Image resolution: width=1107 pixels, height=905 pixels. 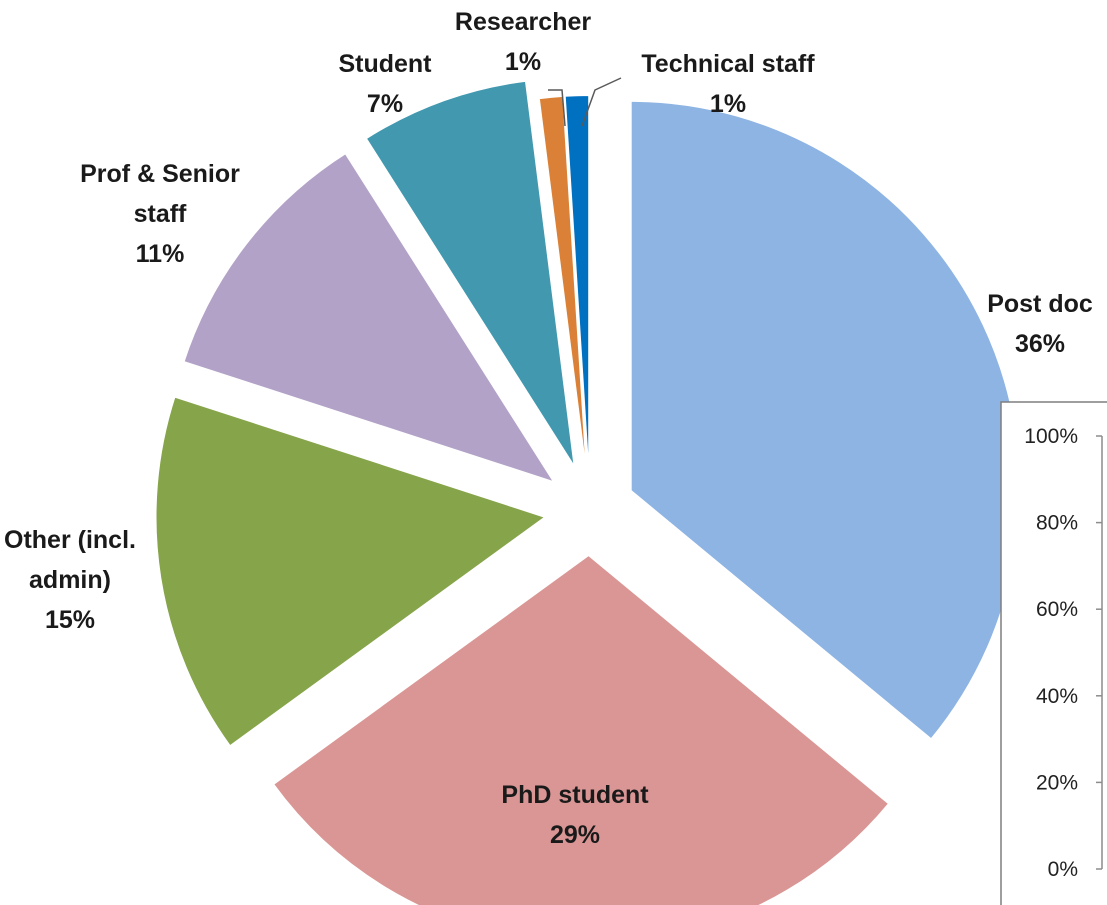 What do you see at coordinates (1040, 324) in the screenshot?
I see `slice-label-post-doc: Post doc 36%` at bounding box center [1040, 324].